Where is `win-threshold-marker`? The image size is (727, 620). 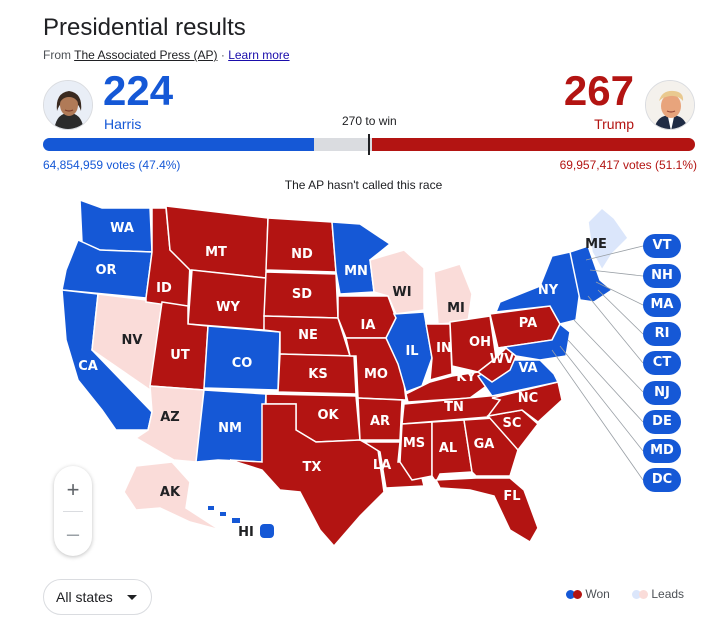
win-threshold-marker is located at coordinates (369, 144).